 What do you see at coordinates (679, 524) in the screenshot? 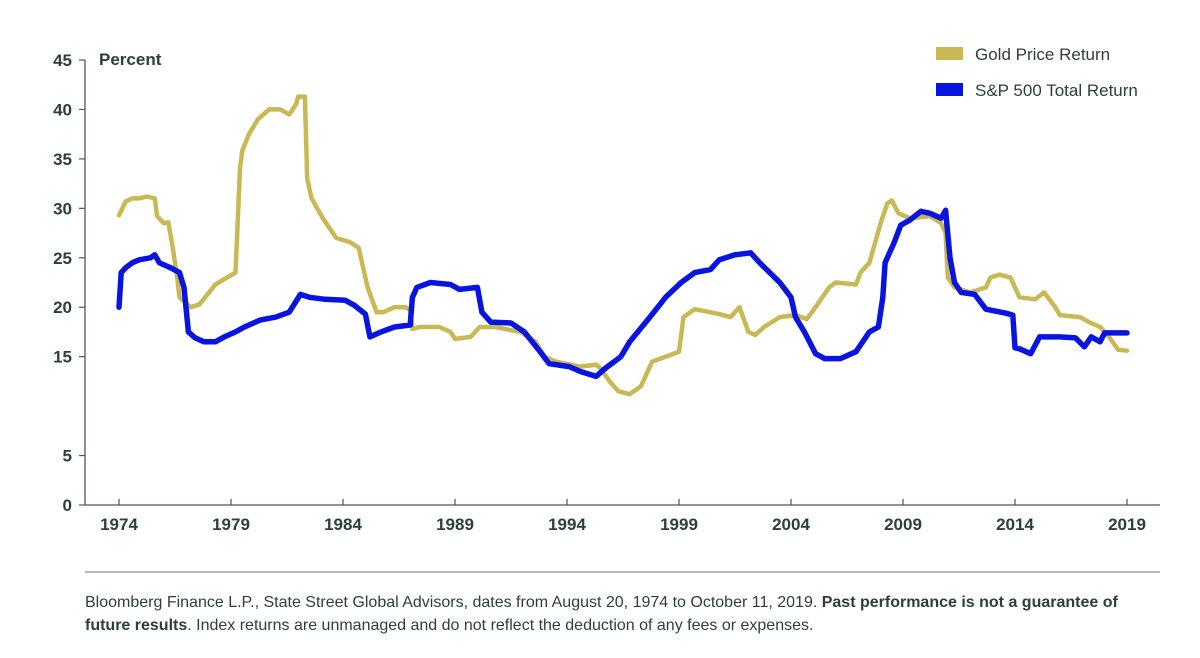
I see `x-tick-label: 1999` at bounding box center [679, 524].